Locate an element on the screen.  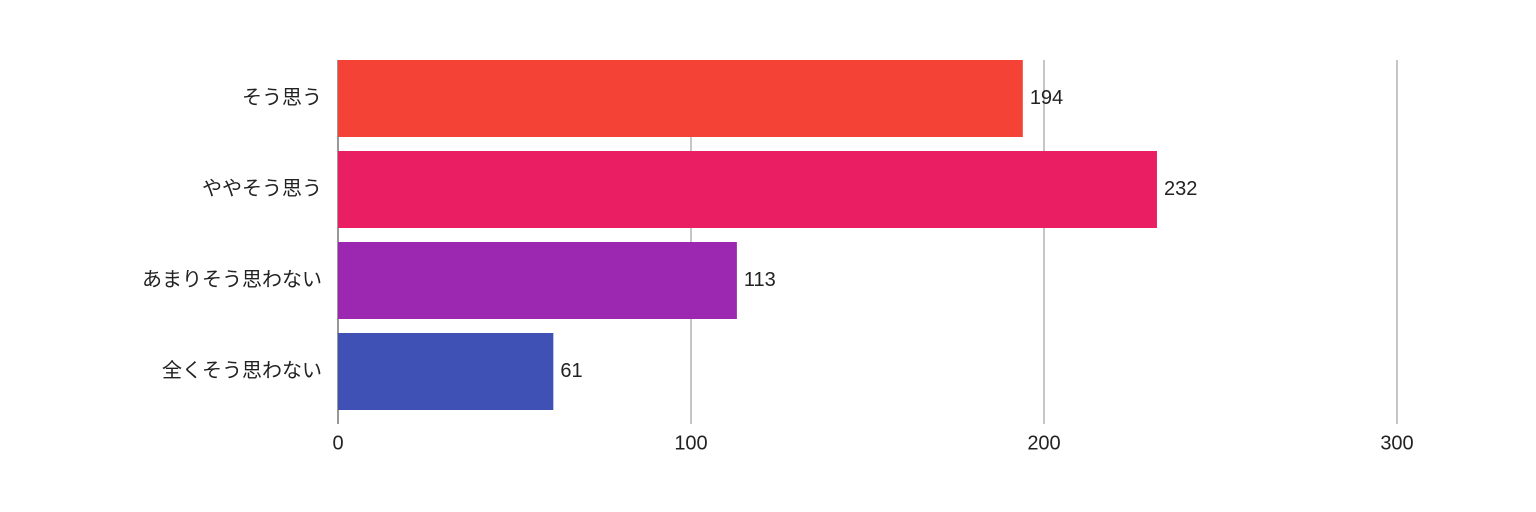
x-tick-label: 200 is located at coordinates (1043, 443).